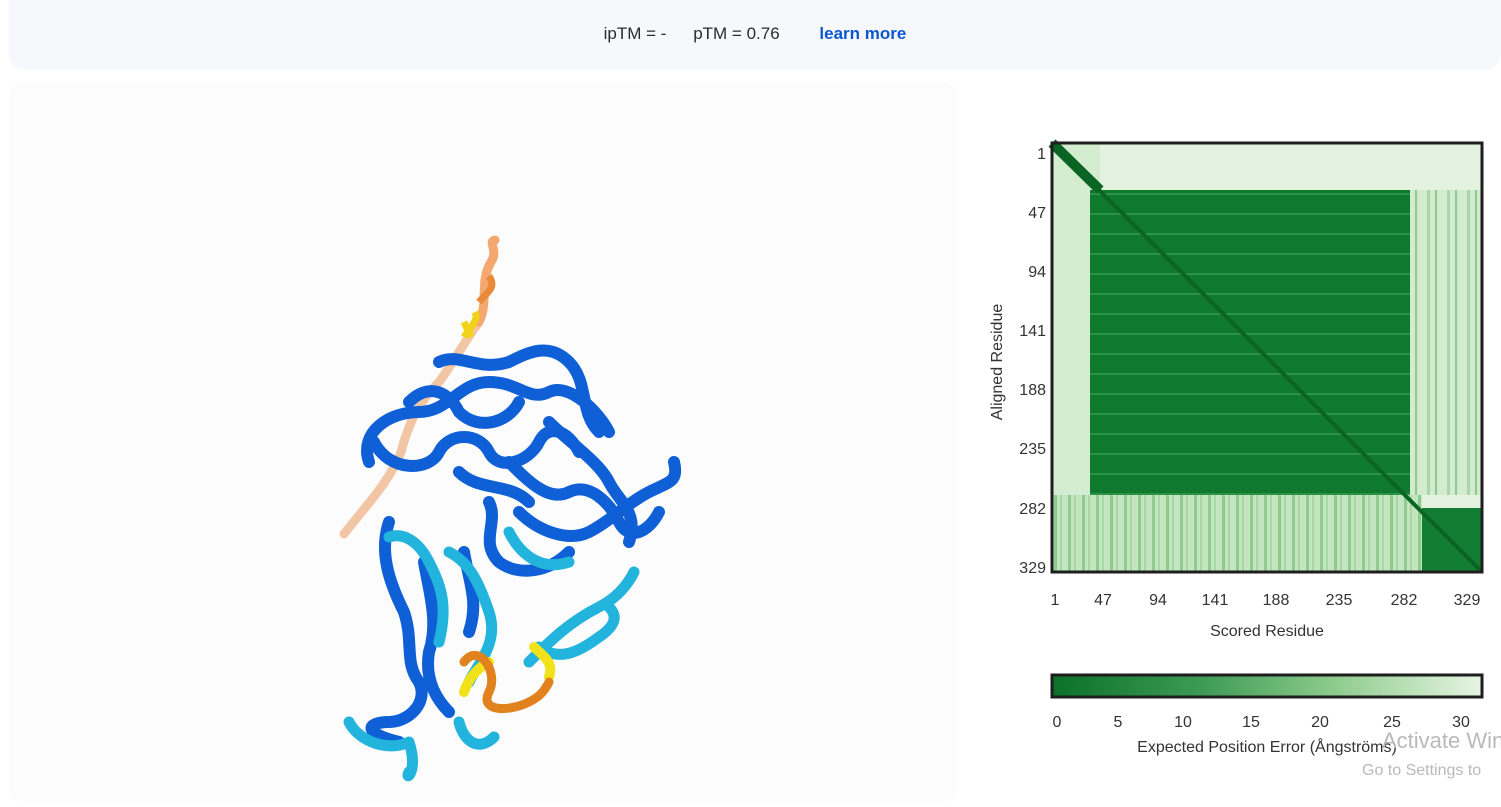 The height and width of the screenshot is (807, 1501). I want to click on pae-xlabel: Scored Residue, so click(1267, 631).